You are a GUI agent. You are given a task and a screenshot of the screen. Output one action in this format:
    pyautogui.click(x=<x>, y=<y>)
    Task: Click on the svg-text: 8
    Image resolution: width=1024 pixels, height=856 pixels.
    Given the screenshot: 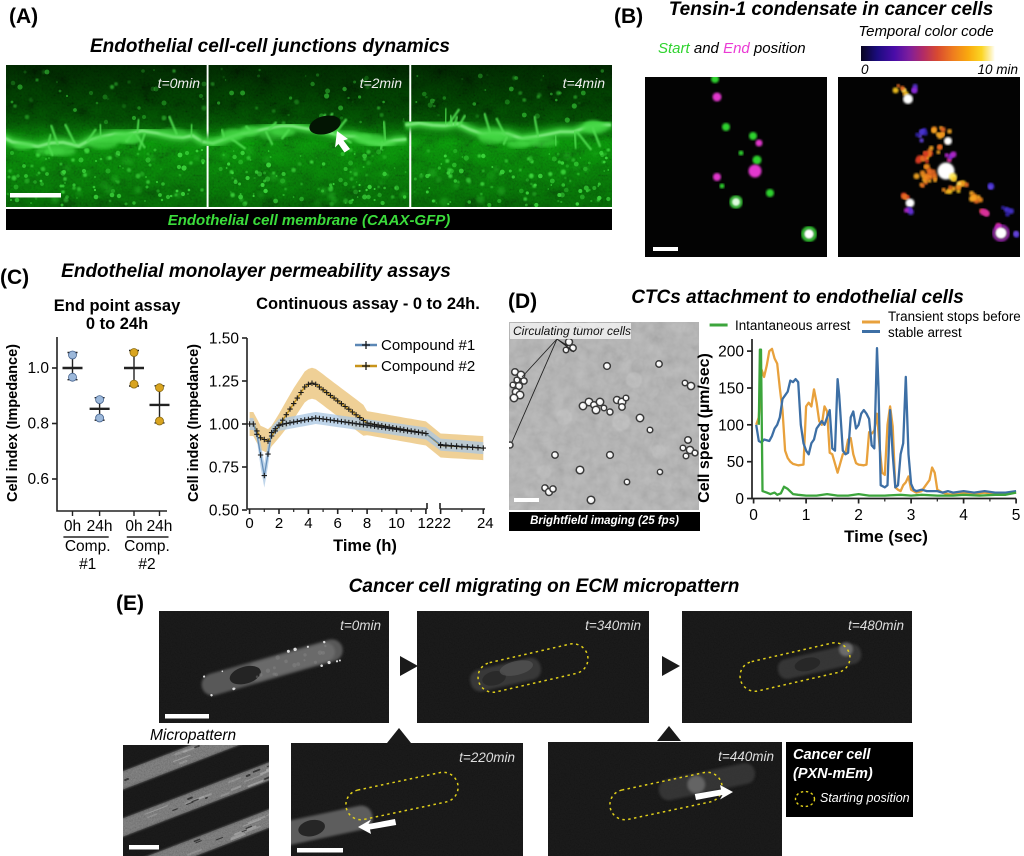 What is the action you would take?
    pyautogui.click(x=367, y=523)
    